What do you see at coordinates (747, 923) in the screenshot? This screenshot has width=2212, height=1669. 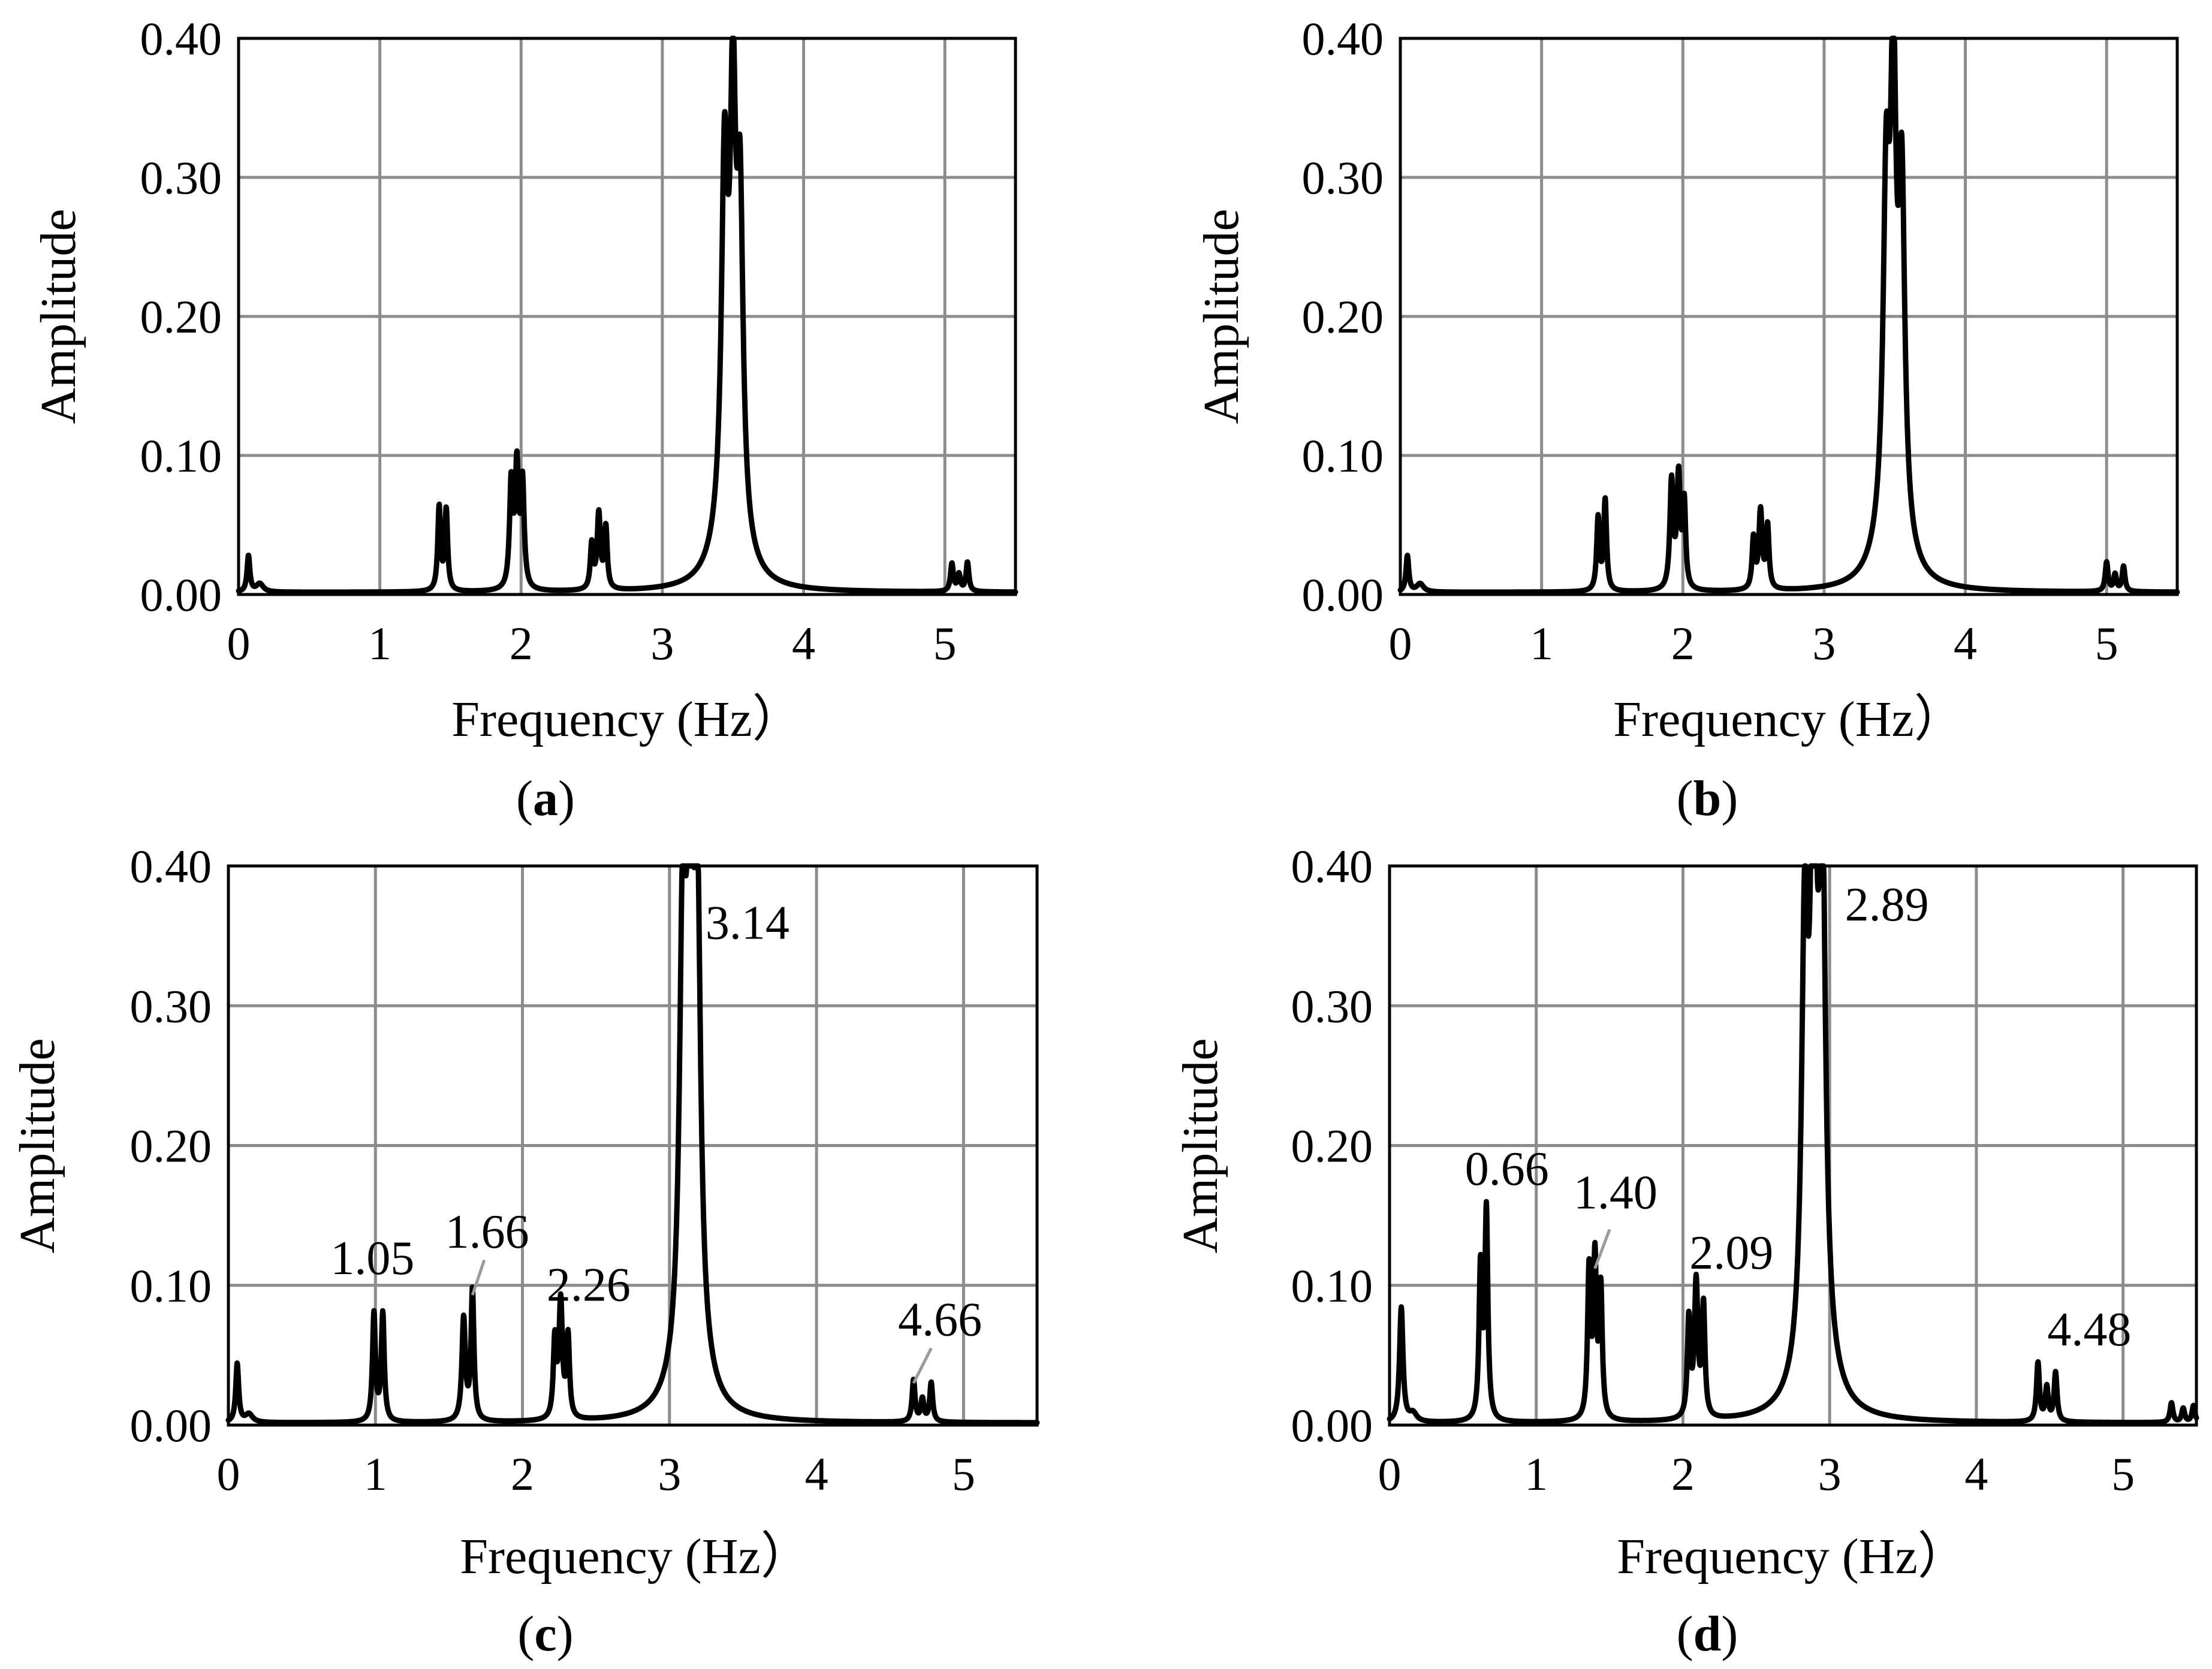 I see `peak-annotation-label: 3.14` at bounding box center [747, 923].